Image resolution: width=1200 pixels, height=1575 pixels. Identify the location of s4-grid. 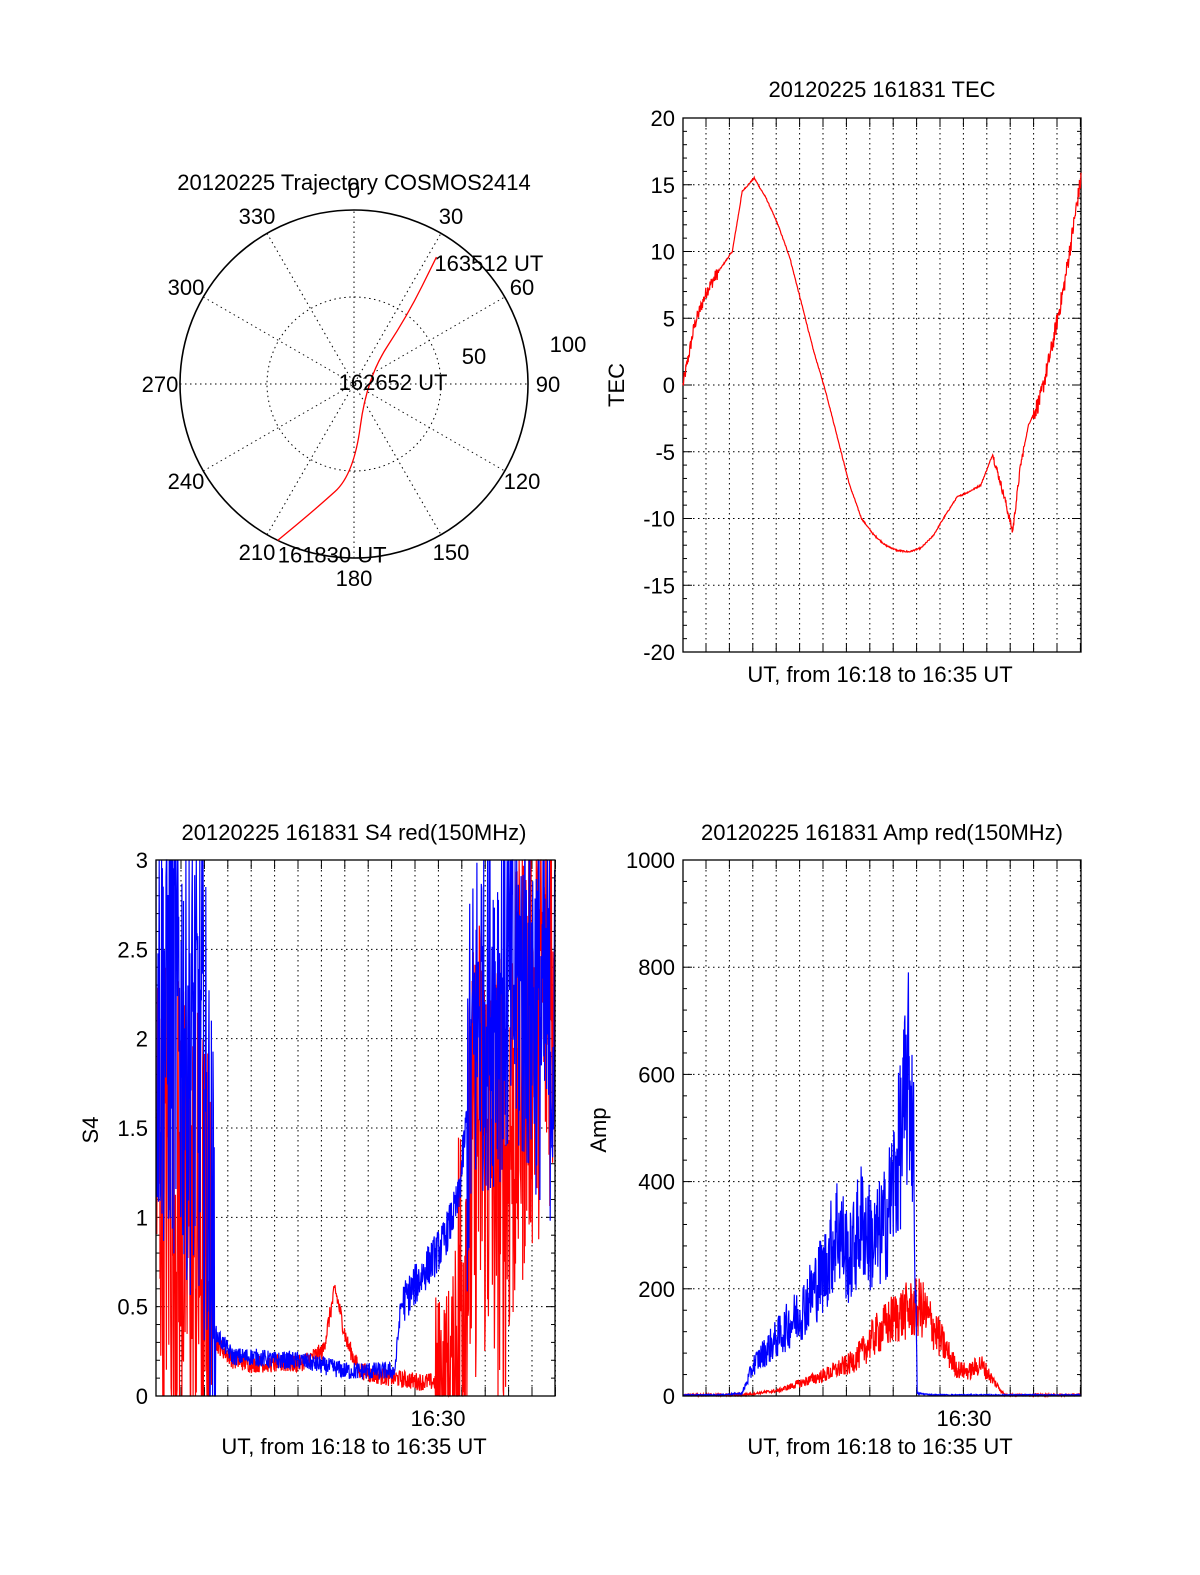
(356, 1128).